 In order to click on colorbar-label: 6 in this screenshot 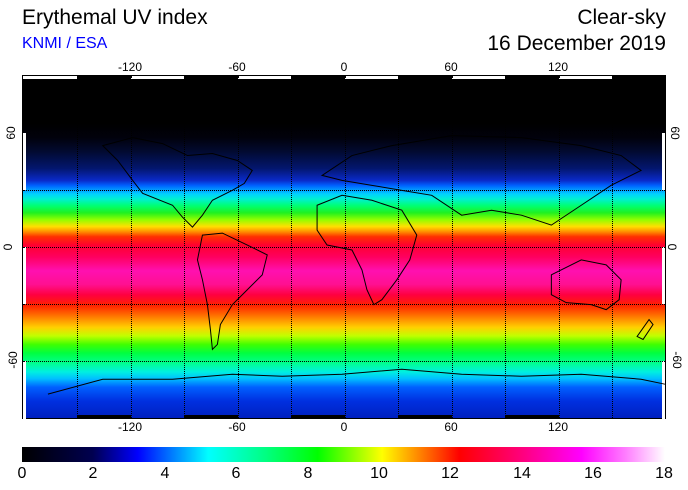, I will do `click(236, 473)`.